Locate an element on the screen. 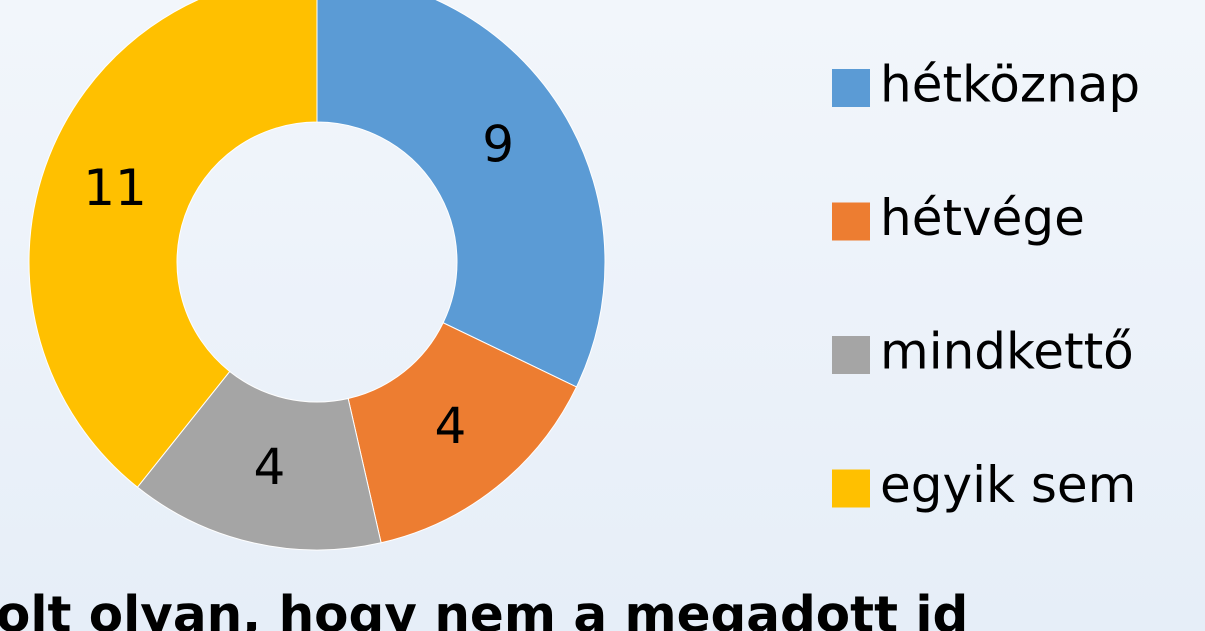  data-label: 9 is located at coordinates (498, 145).